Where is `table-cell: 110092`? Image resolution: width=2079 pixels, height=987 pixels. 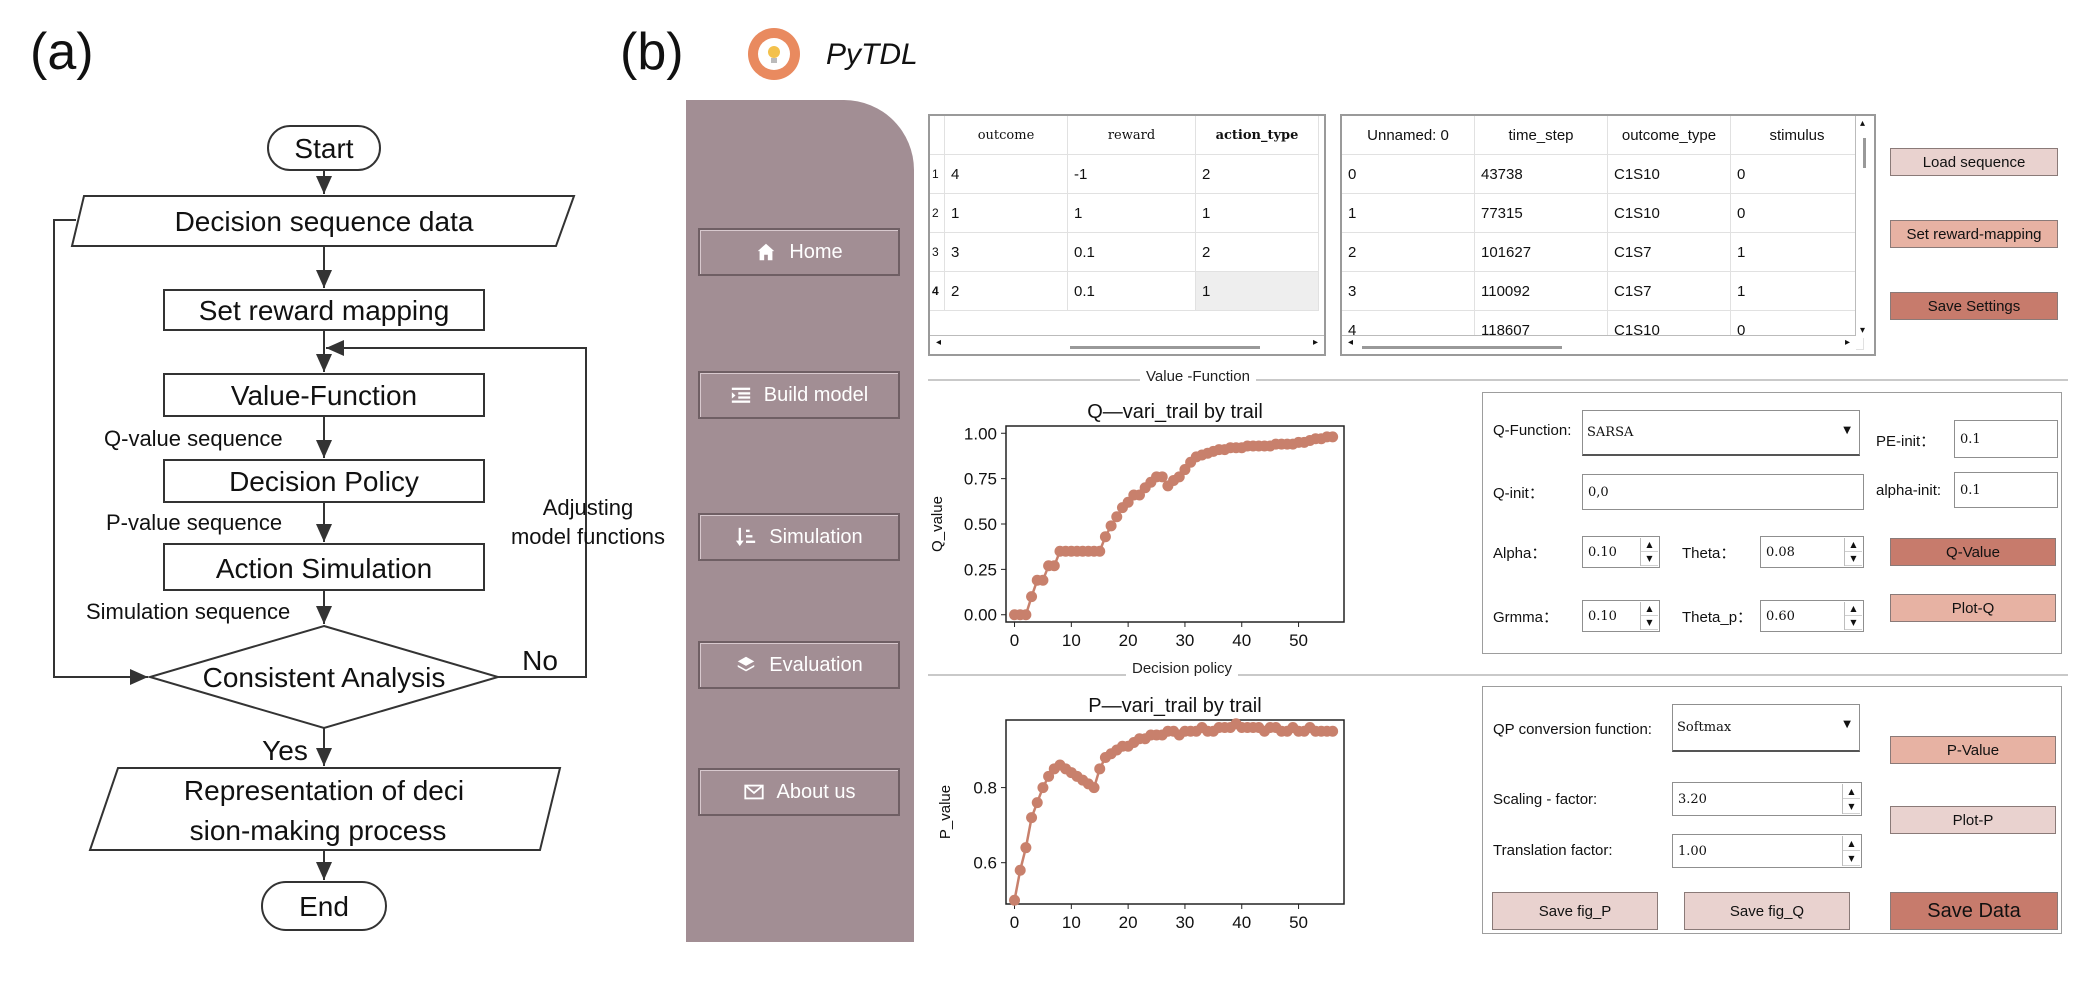
table-cell: 110092 is located at coordinates (1541, 291).